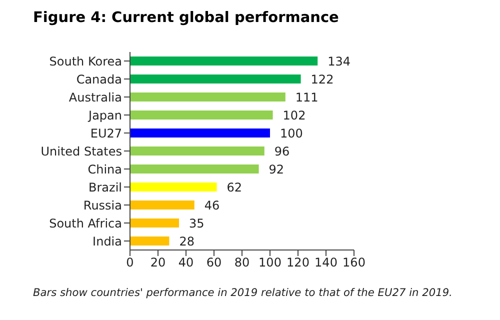 Image resolution: width=500 pixels, height=320 pixels. Describe the element at coordinates (298, 263) in the screenshot. I see `x-tick-label: 120` at that location.